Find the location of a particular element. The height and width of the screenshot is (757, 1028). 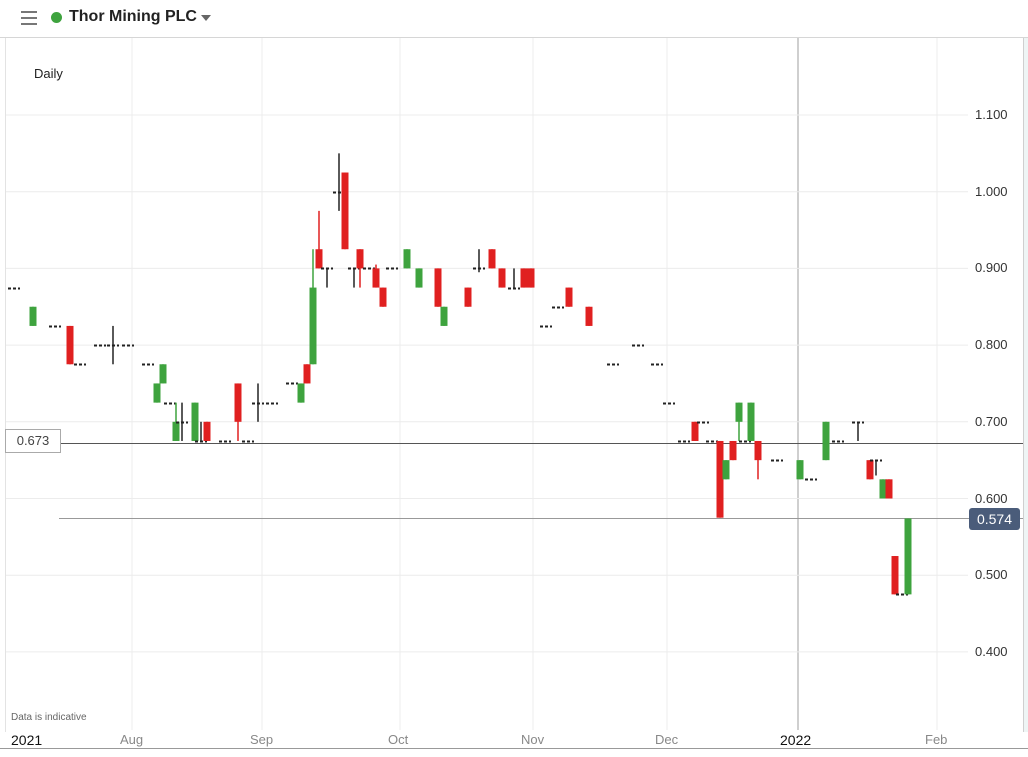

instrument-dropdown-chevron-down-icon is located at coordinates (206, 18).